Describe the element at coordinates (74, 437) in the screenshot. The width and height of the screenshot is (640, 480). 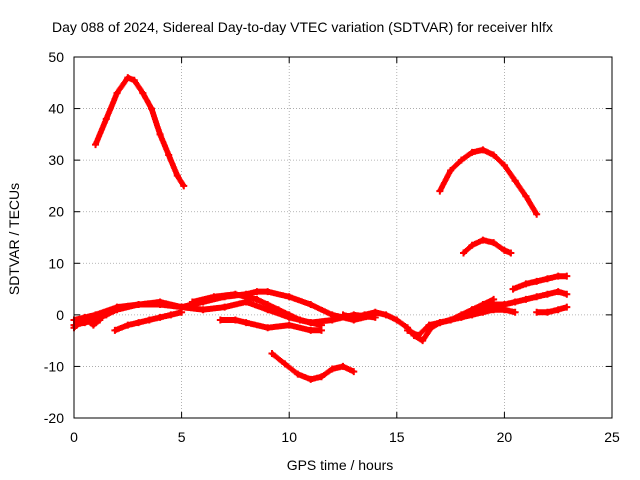
I see `x-tick-label: 0` at that location.